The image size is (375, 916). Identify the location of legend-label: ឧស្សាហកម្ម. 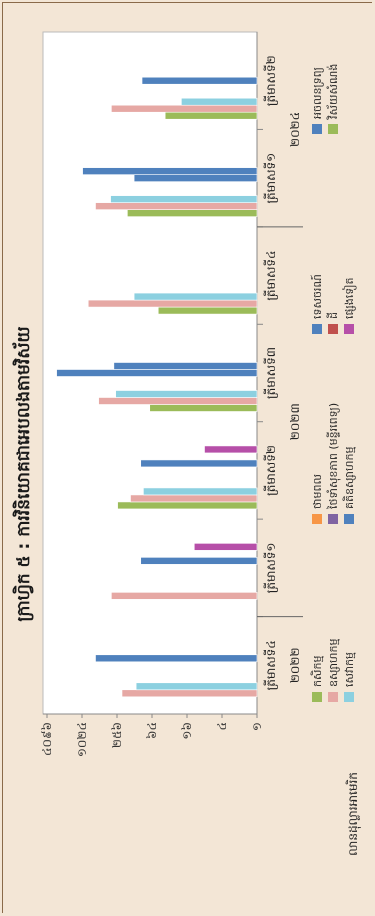
(333, 662).